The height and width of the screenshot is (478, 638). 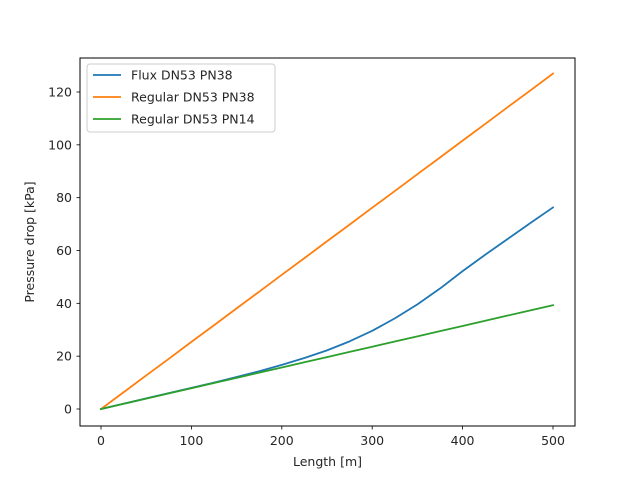 I want to click on legend-item-regular-dn53-pn14: Regular DN53 PN14, so click(x=174, y=119).